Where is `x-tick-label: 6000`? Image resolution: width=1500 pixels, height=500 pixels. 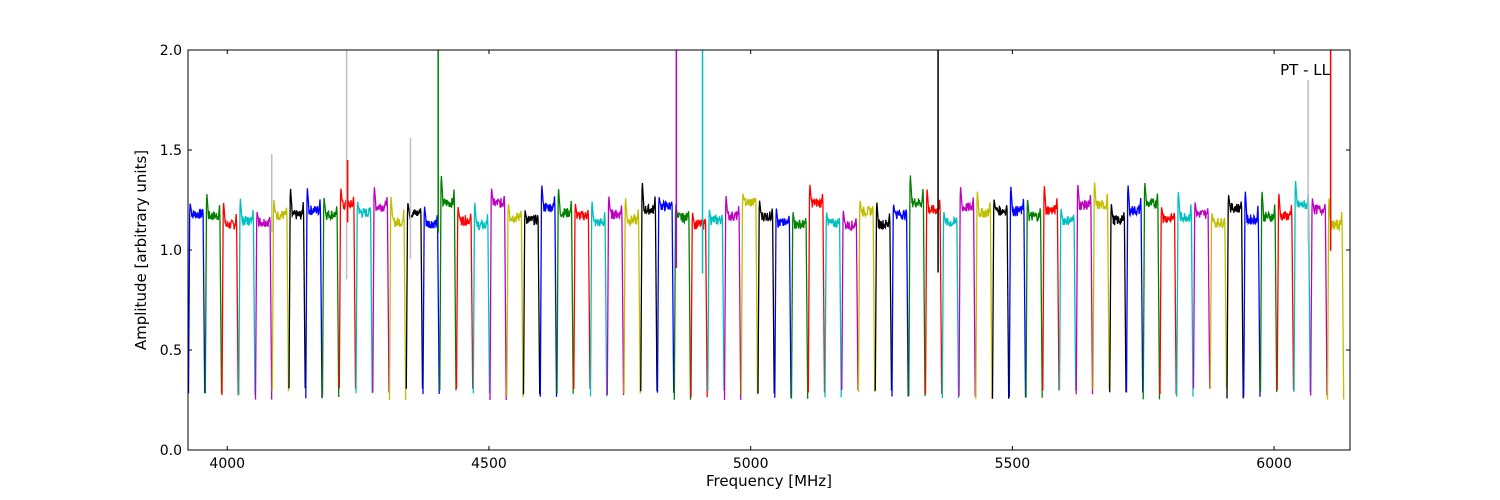 x-tick-label: 6000 is located at coordinates (1274, 464).